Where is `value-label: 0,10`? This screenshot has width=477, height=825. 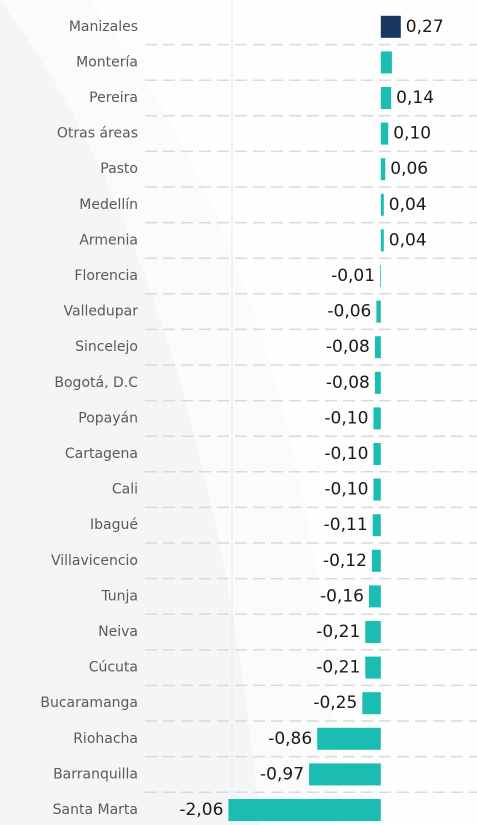
value-label: 0,10 is located at coordinates (412, 134).